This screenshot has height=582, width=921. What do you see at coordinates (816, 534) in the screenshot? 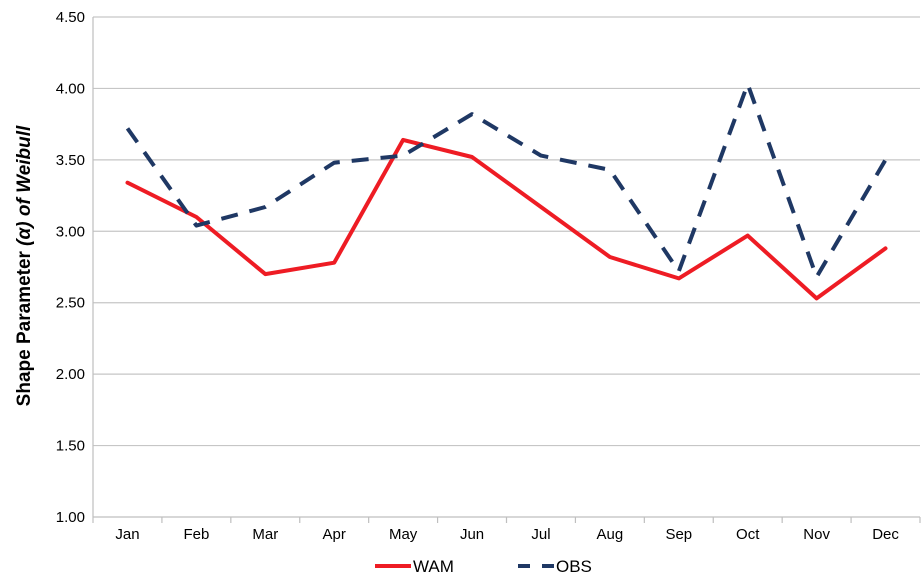
I see `x-tick-label: Nov` at bounding box center [816, 534].